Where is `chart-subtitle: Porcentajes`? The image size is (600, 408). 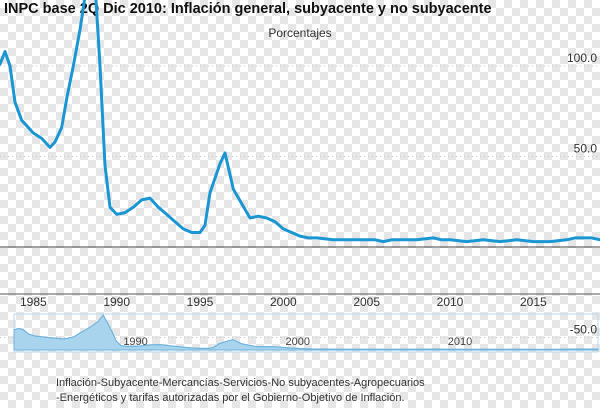 chart-subtitle: Porcentajes is located at coordinates (300, 33).